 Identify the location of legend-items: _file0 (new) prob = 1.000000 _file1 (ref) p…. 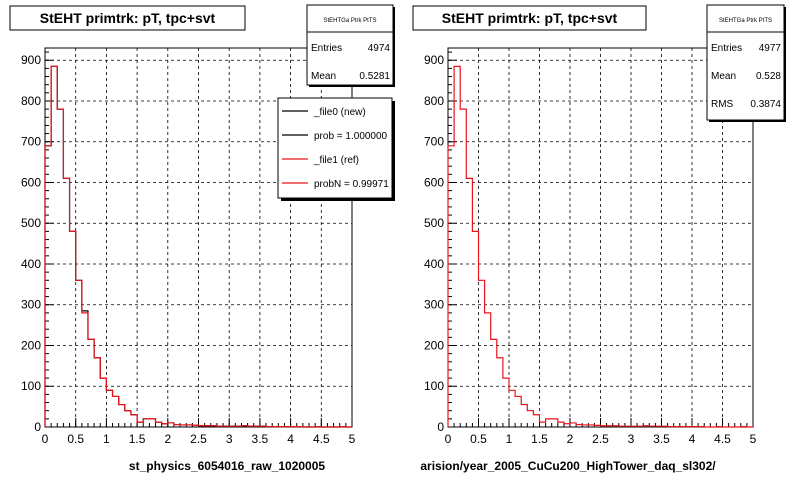
(335, 148).